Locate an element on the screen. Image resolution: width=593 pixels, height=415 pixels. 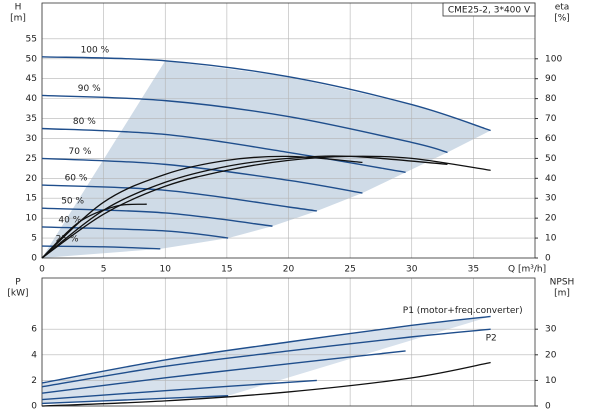
y-tick-label: 30 is located at coordinates (32, 139).